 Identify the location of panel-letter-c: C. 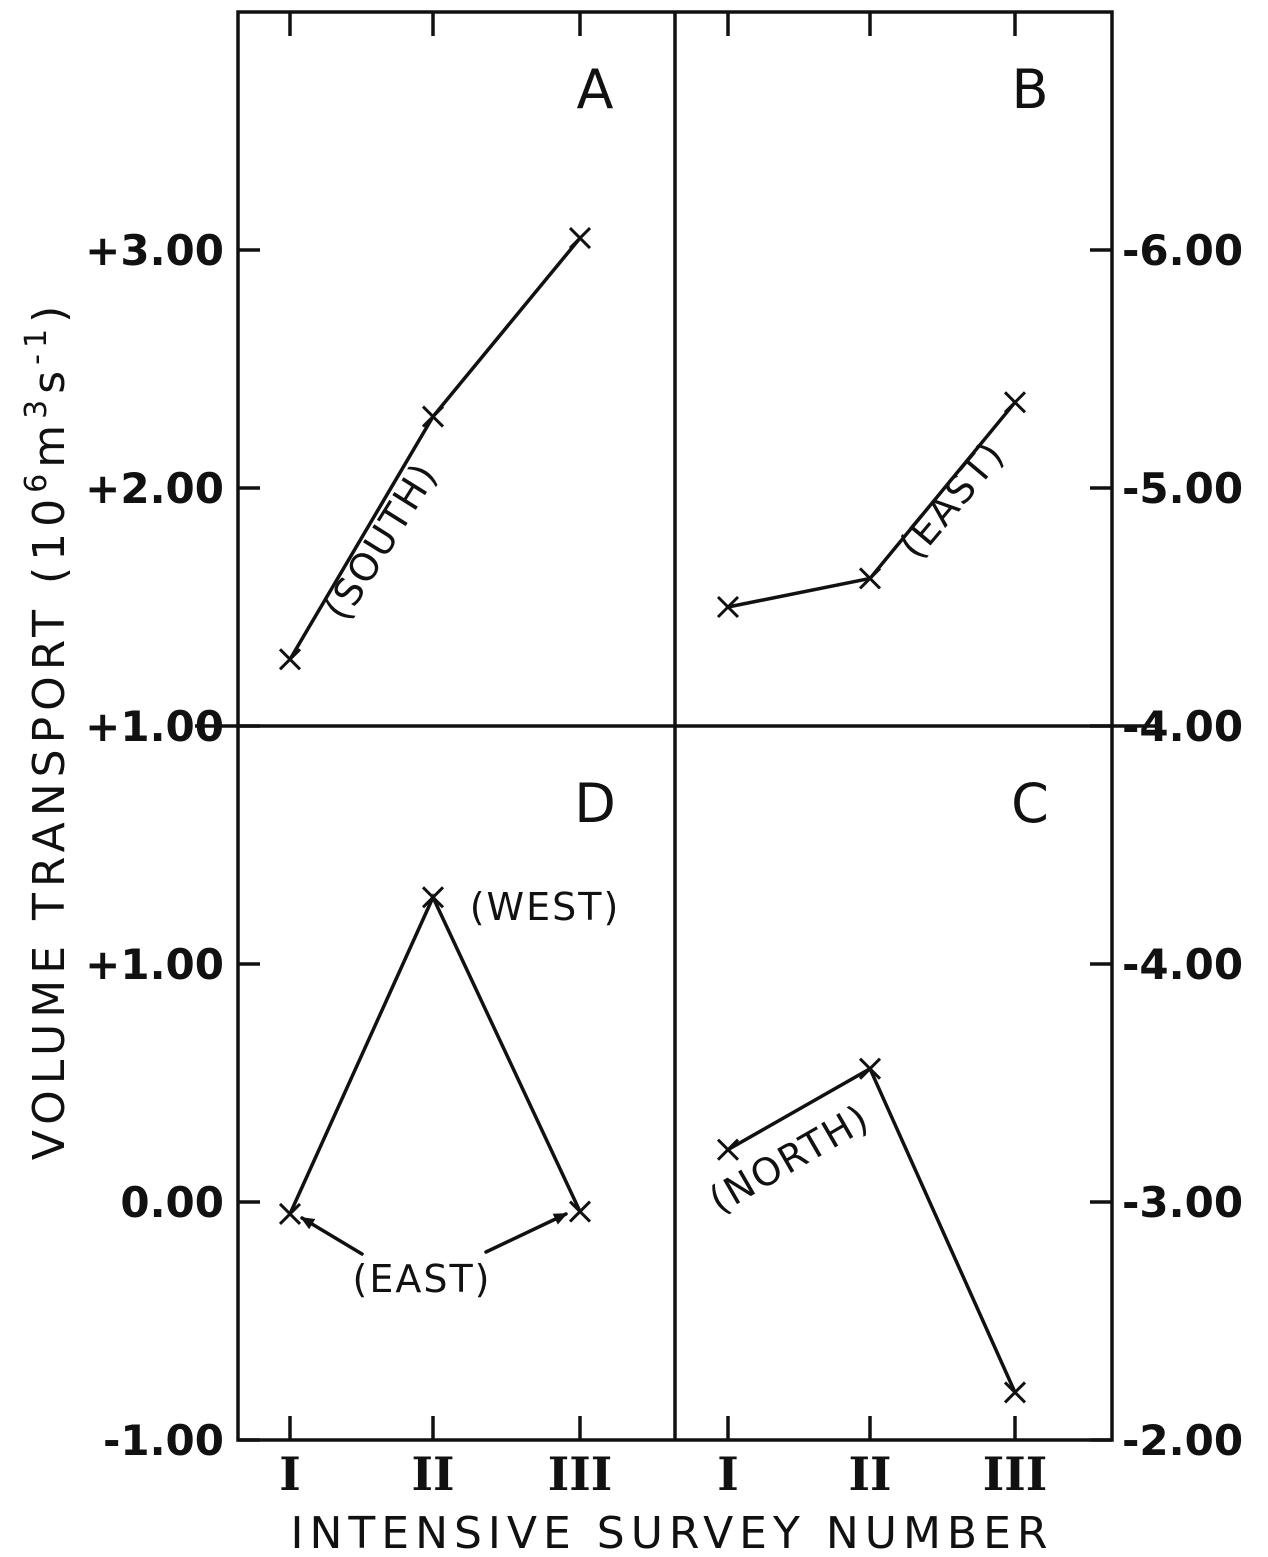
(1030, 803).